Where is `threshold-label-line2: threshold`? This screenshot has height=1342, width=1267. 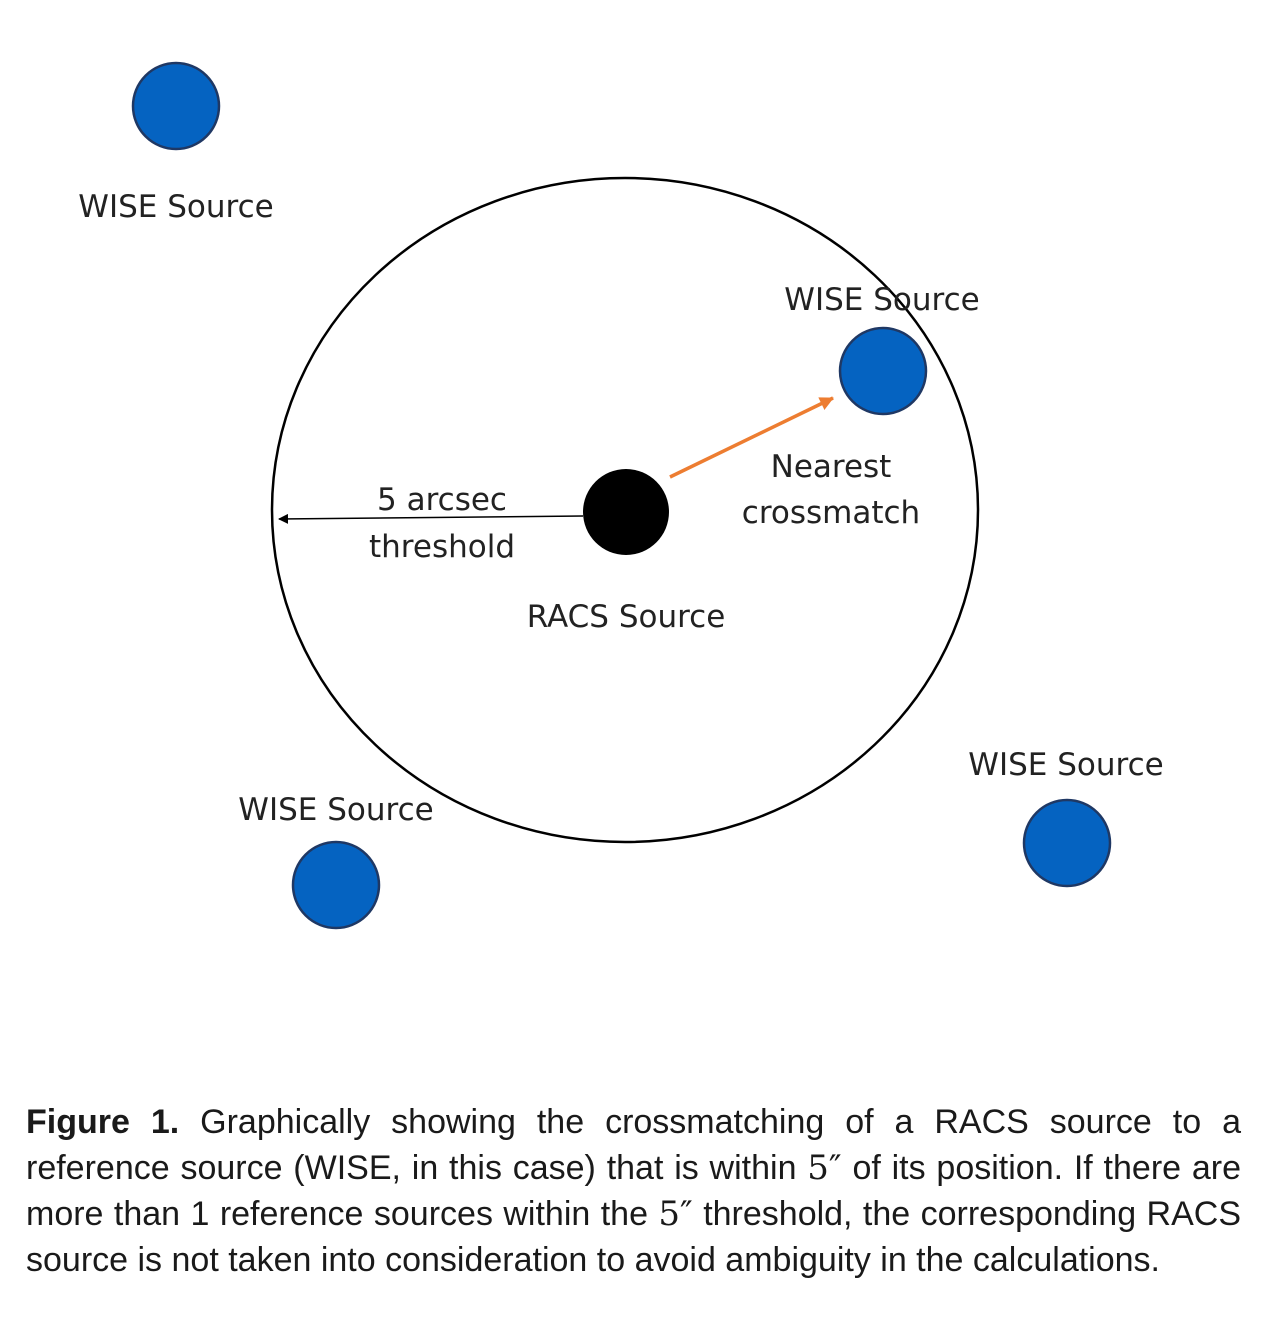
threshold-label-line2: threshold is located at coordinates (442, 547).